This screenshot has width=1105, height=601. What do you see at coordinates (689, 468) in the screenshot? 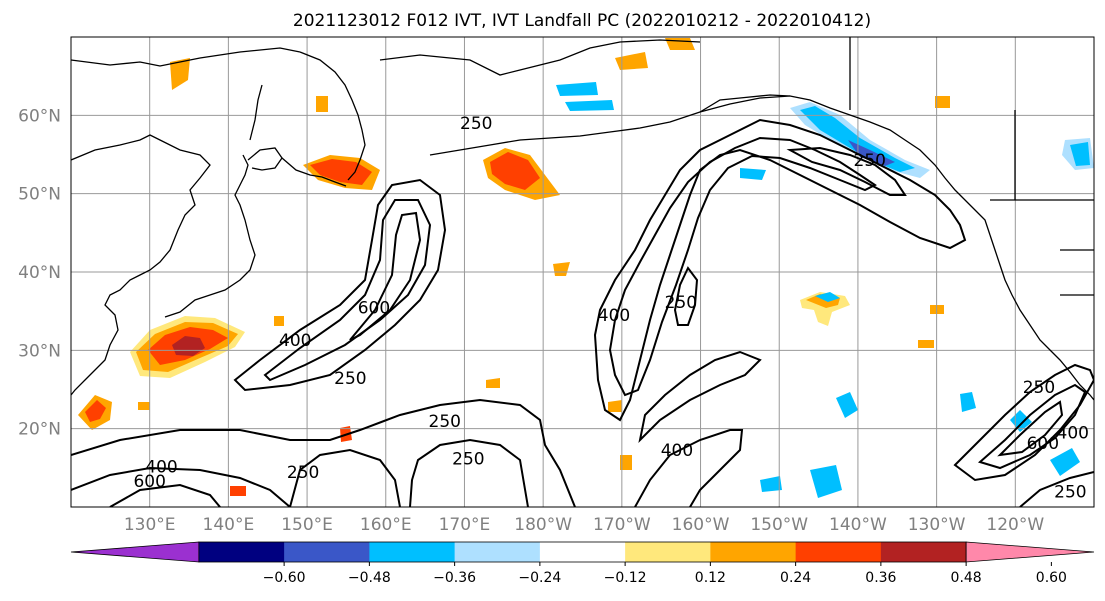
I see `contour-central-250d` at bounding box center [689, 468].